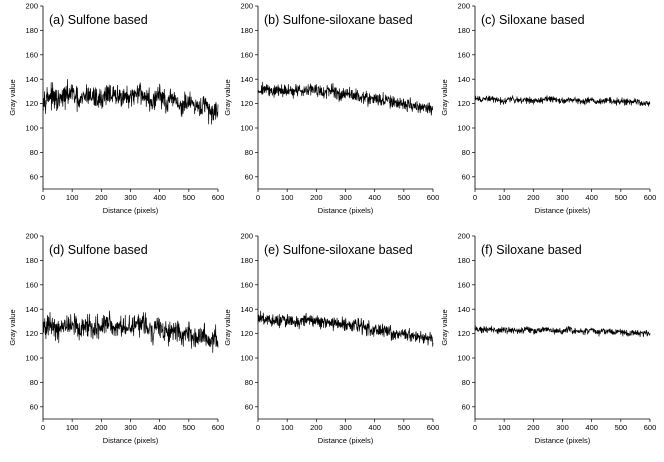 This screenshot has width=664, height=462. I want to click on panel-title: (f) Siloxane based, so click(531, 250).